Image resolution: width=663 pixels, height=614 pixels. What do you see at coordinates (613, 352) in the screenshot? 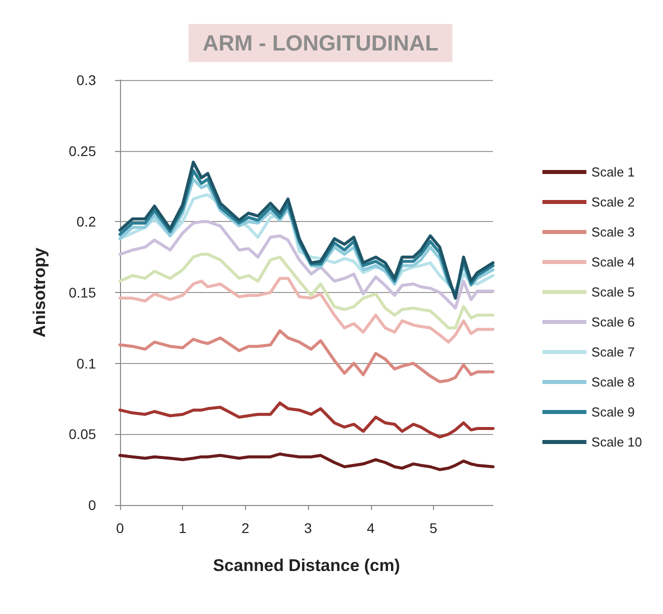
I see `legend-label: Scale 7` at bounding box center [613, 352].